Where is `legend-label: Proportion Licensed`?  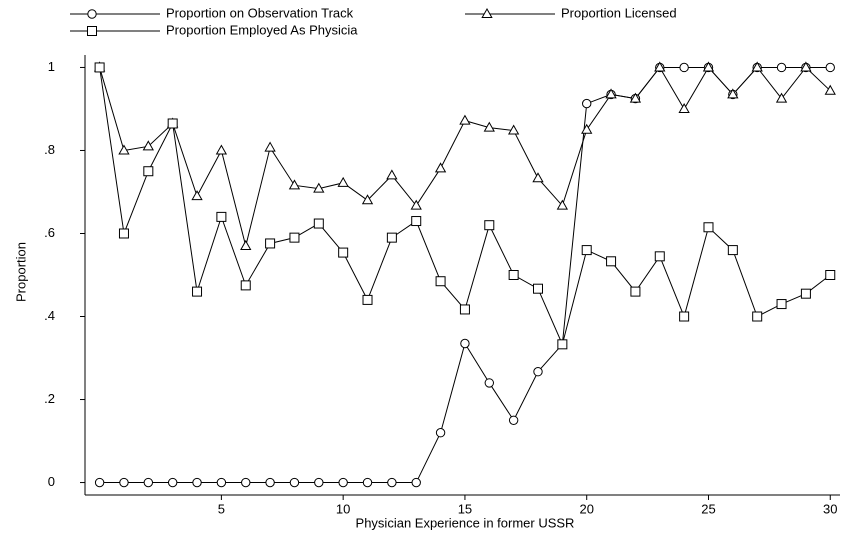
legend-label: Proportion Licensed is located at coordinates (619, 12).